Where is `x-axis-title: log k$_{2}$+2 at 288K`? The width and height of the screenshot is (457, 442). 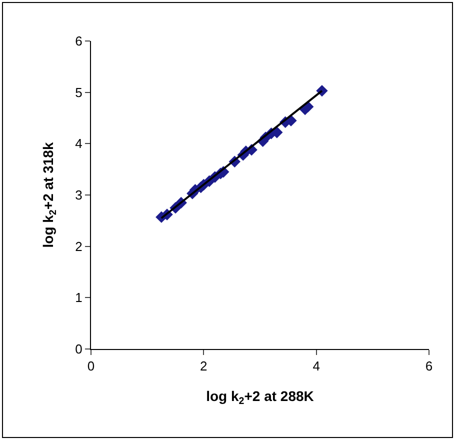
x-axis-title: log k$_{2}$+2 at 288K is located at coordinates (260, 397).